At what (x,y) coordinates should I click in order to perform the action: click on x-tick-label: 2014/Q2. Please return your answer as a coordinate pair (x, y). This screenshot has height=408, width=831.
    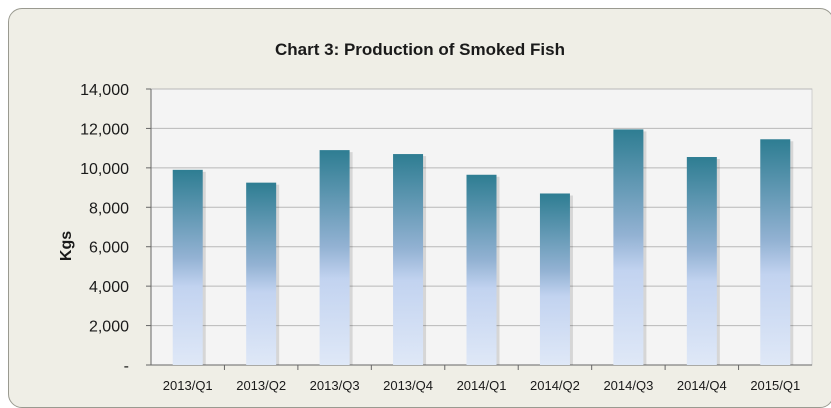
    Looking at the image, I should click on (555, 385).